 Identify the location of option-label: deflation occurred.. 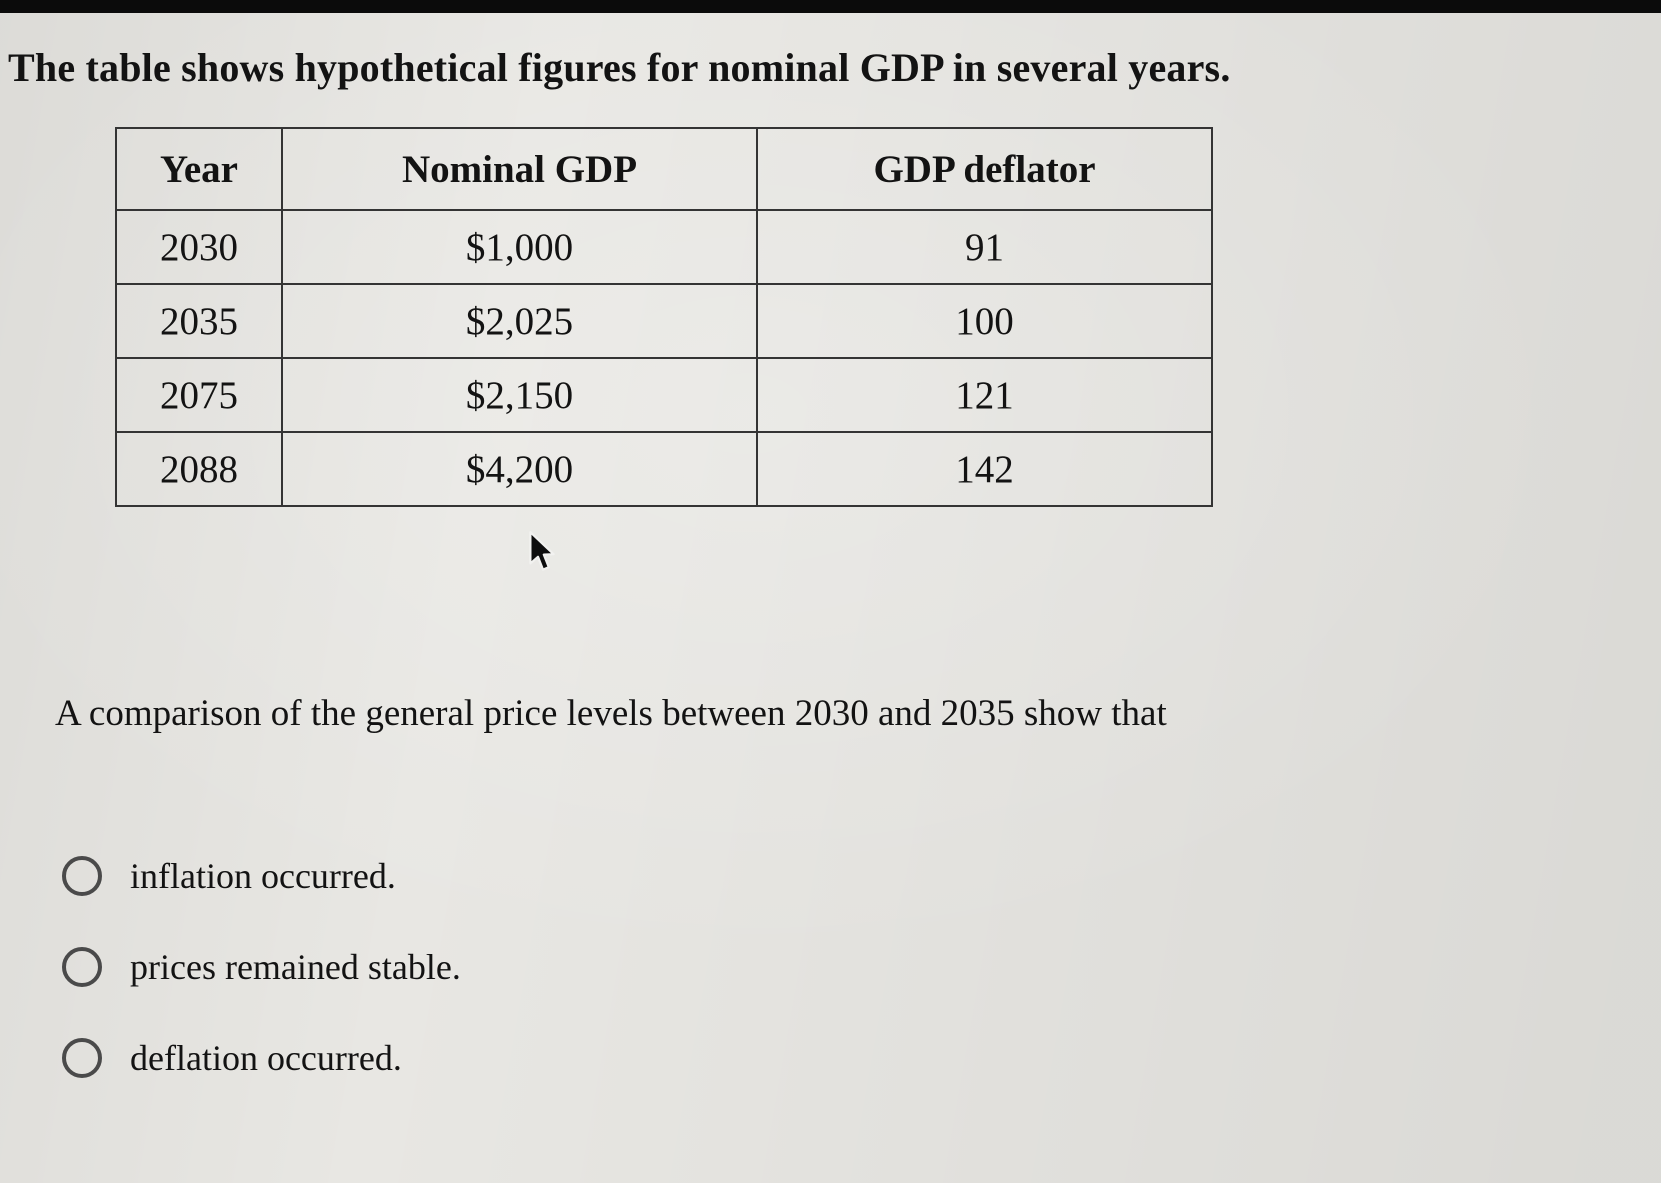
(266, 1058).